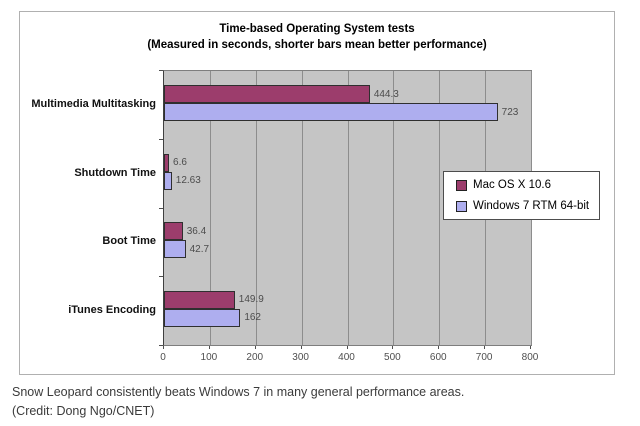 The height and width of the screenshot is (426, 640). What do you see at coordinates (112, 310) in the screenshot?
I see `category-label: iTunes Encoding` at bounding box center [112, 310].